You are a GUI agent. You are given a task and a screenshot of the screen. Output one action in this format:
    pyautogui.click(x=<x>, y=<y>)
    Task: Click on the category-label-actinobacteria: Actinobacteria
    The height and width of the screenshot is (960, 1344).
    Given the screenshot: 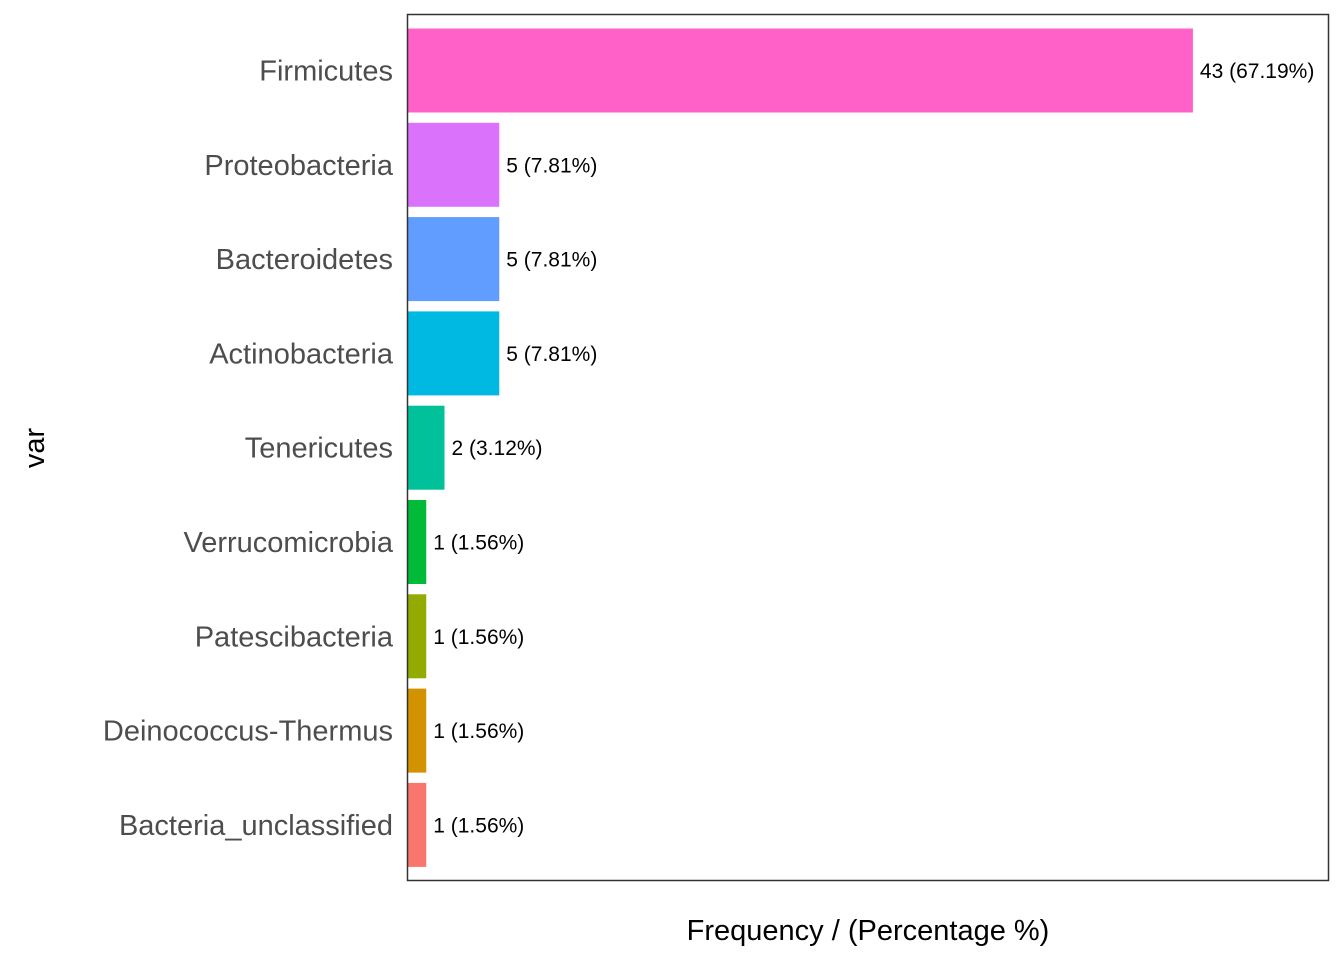 What is the action you would take?
    pyautogui.click(x=301, y=354)
    